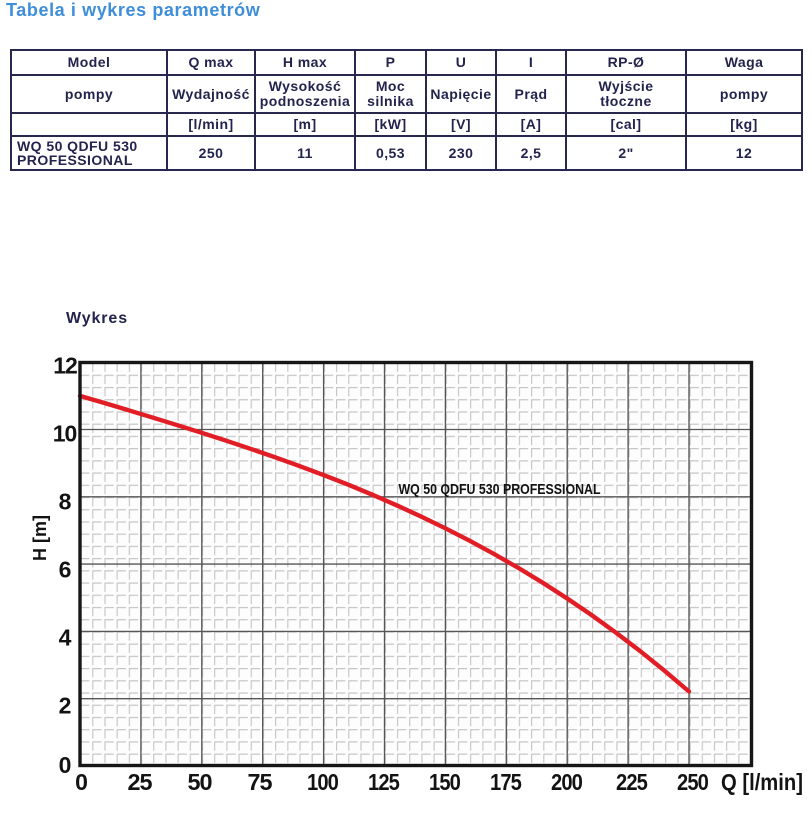 This screenshot has width=812, height=827. What do you see at coordinates (65, 502) in the screenshot?
I see `svg-text: 8` at bounding box center [65, 502].